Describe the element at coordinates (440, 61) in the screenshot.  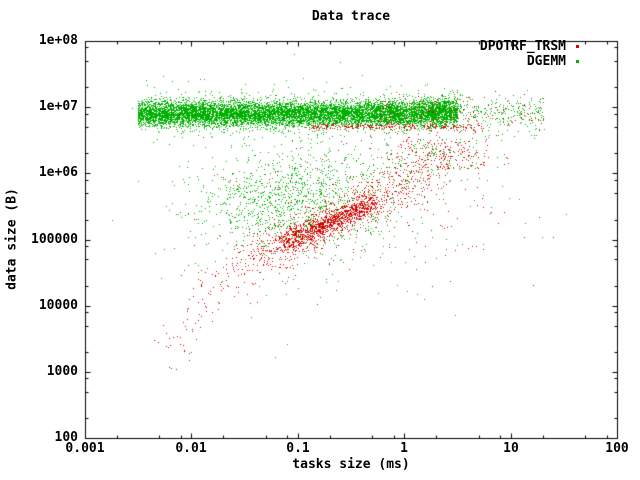
I see `legend-row-dgemm: DGEMM` at that location.